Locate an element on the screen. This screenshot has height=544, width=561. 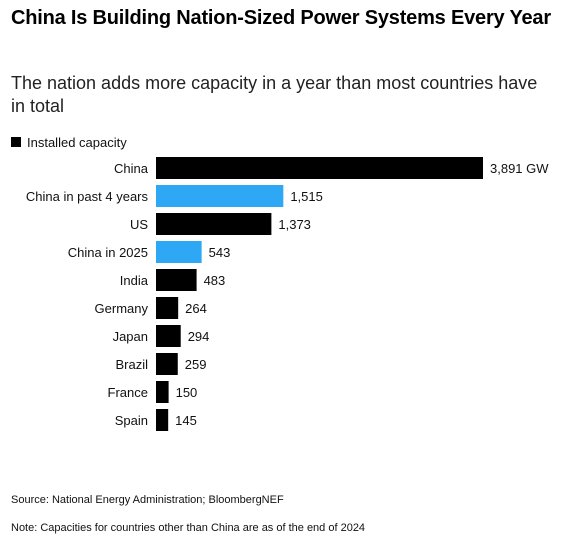
bar-india is located at coordinates (176, 280).